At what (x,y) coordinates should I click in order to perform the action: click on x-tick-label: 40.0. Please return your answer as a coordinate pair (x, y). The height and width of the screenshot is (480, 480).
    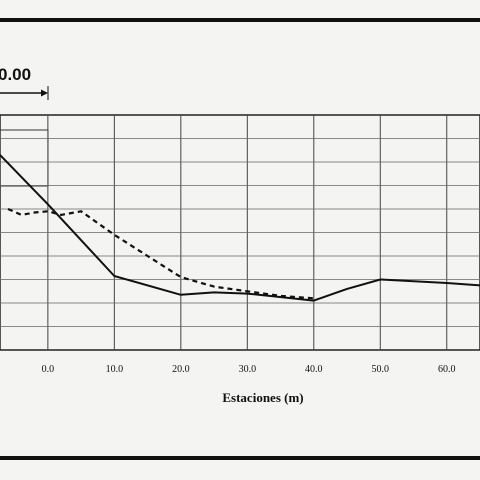
    Looking at the image, I should click on (314, 369).